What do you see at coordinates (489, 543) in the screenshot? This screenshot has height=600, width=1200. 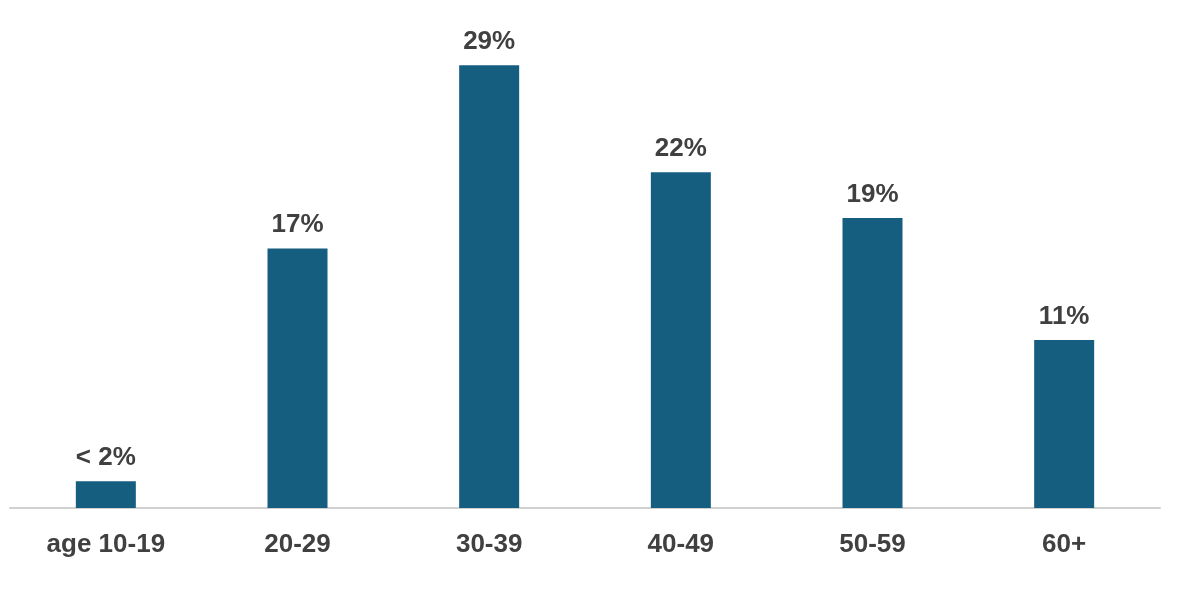 I see `x-tick-label: 30-39` at bounding box center [489, 543].